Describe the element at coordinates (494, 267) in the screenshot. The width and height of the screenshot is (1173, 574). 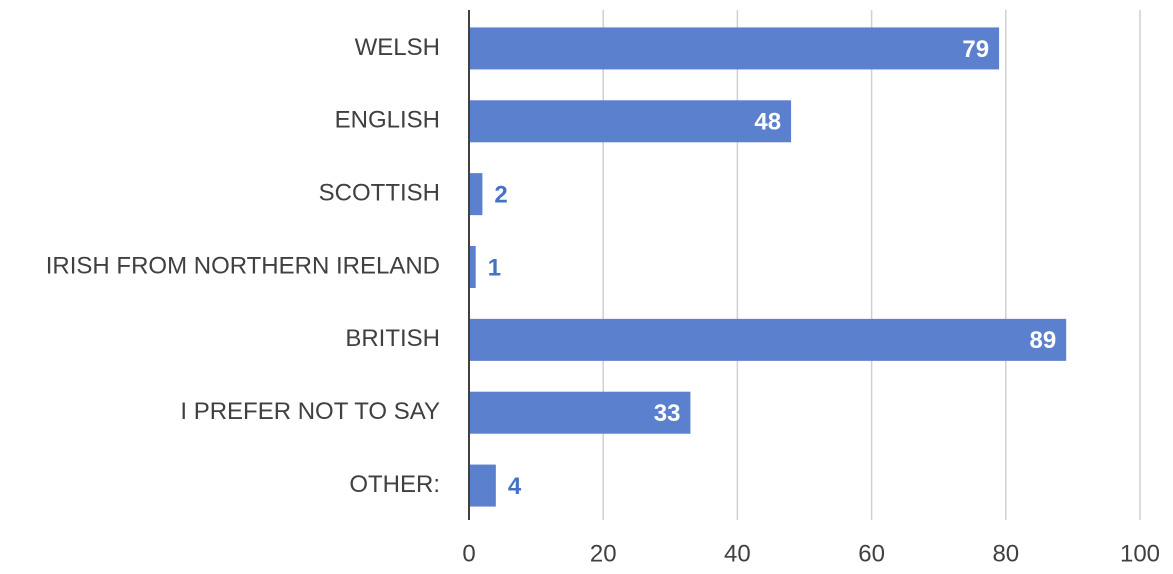
I see `data-label: 1` at that location.